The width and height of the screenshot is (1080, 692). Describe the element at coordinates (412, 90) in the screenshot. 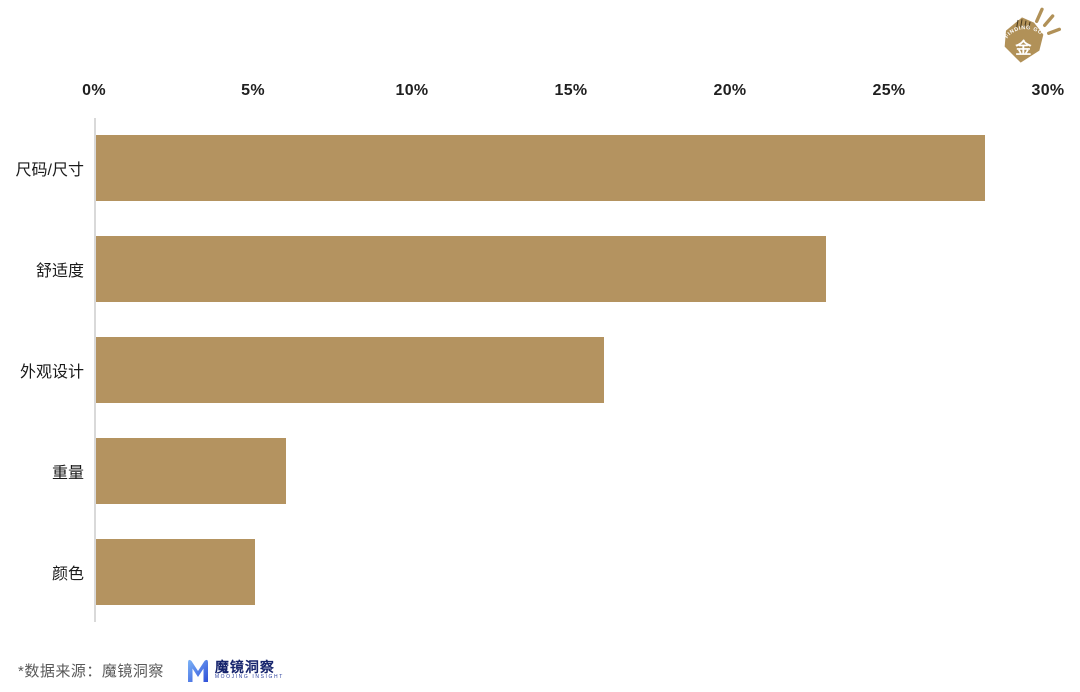

I see `x-axis-tick-label: 10%` at that location.